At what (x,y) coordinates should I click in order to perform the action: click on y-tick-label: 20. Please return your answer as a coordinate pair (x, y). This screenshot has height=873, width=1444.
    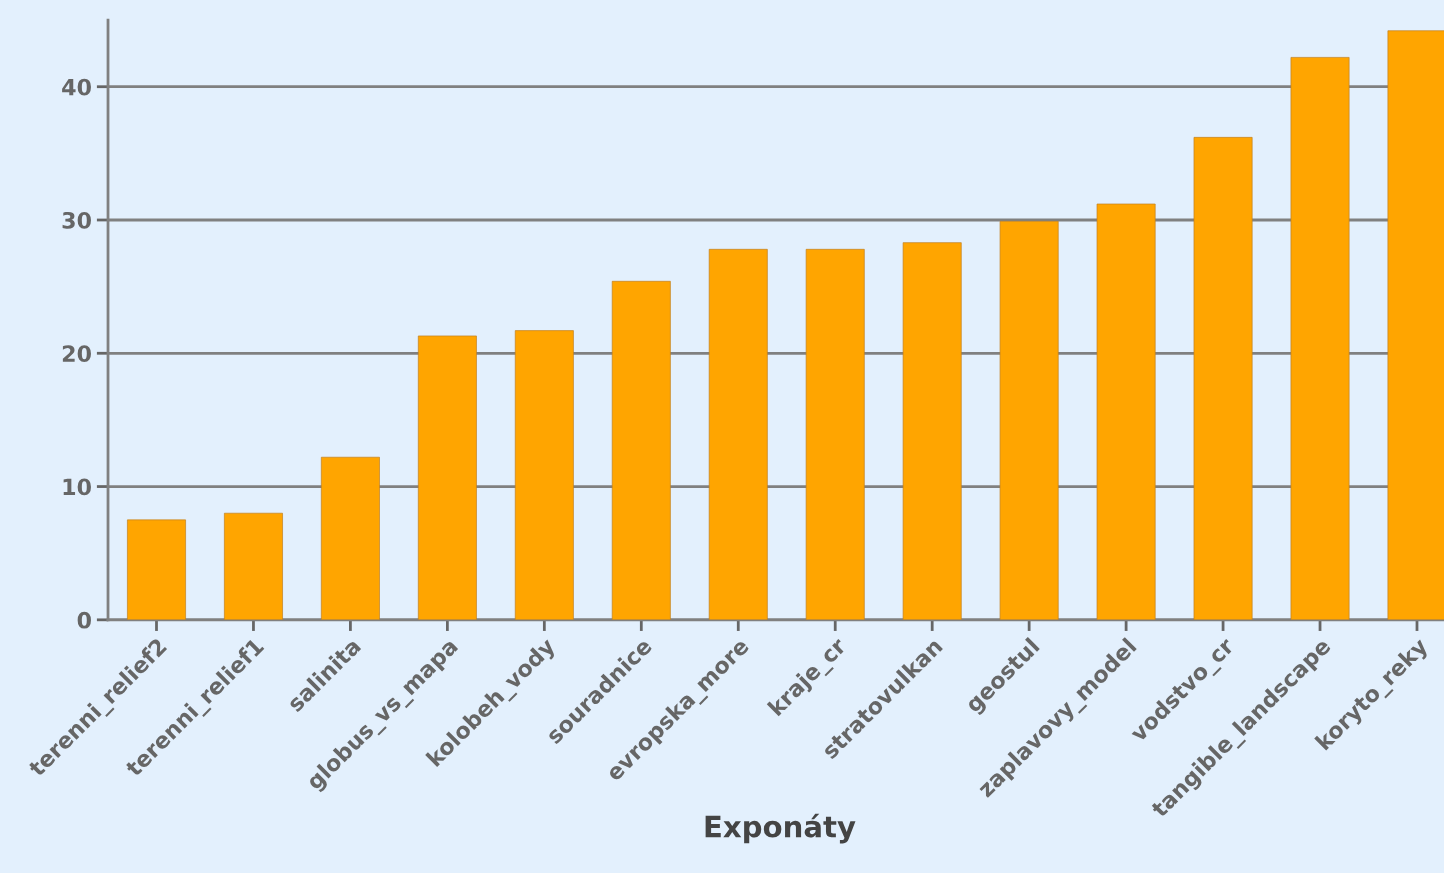
    Looking at the image, I should click on (76, 354).